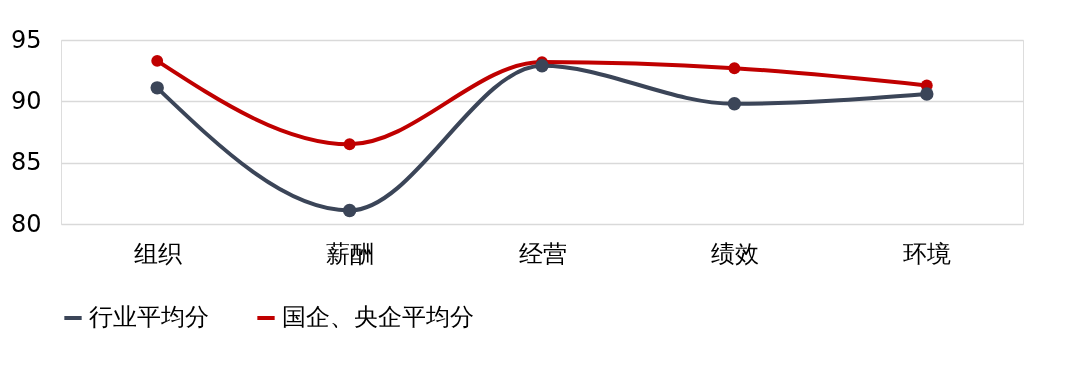  I want to click on y-tick-label: 85, so click(26, 162).